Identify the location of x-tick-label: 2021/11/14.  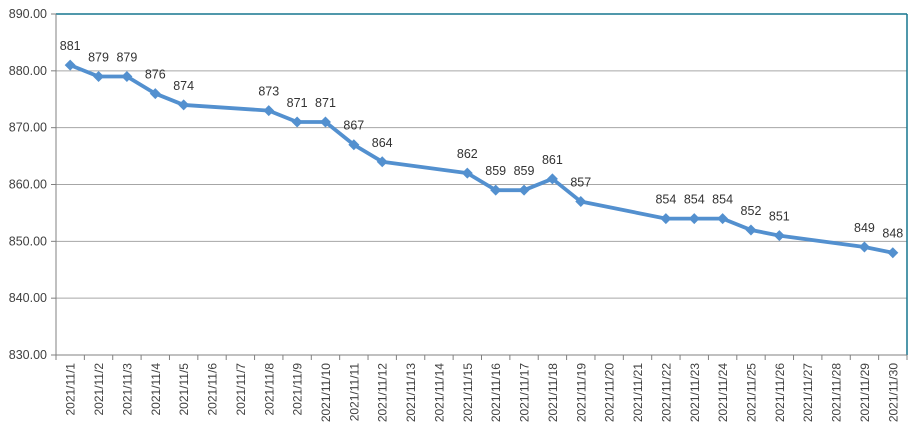
(439, 392).